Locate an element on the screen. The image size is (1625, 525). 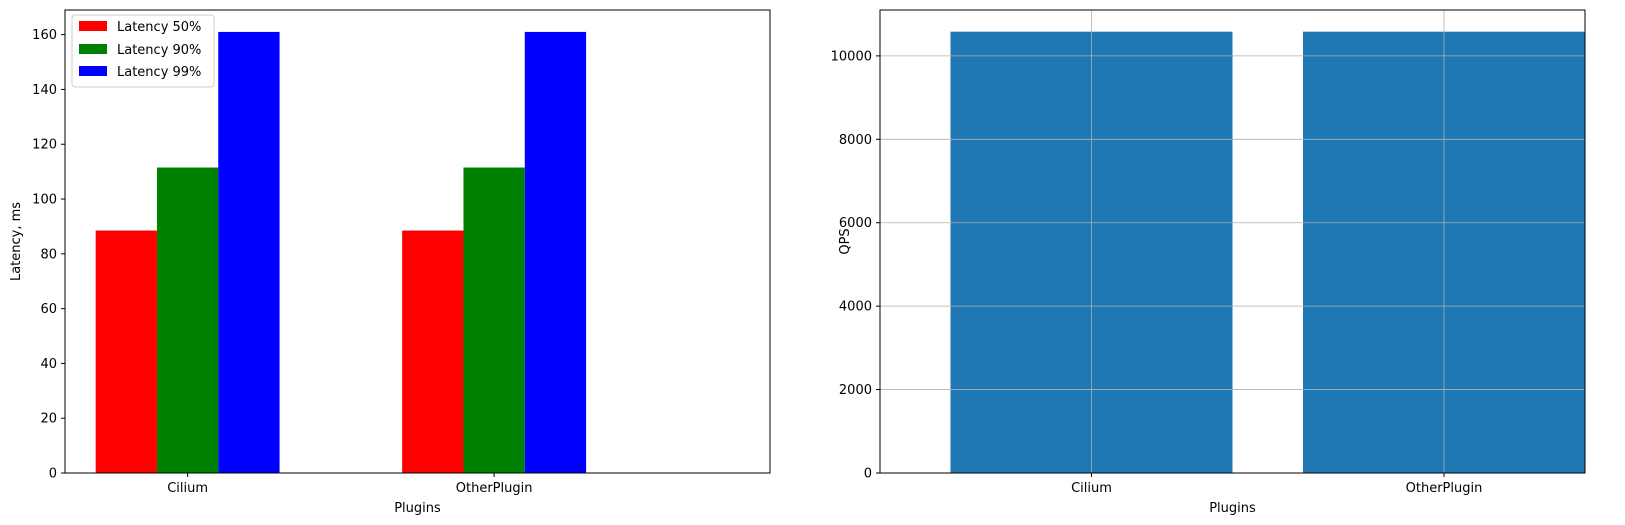
latency-x-tick-label: Cilium is located at coordinates (187, 488).